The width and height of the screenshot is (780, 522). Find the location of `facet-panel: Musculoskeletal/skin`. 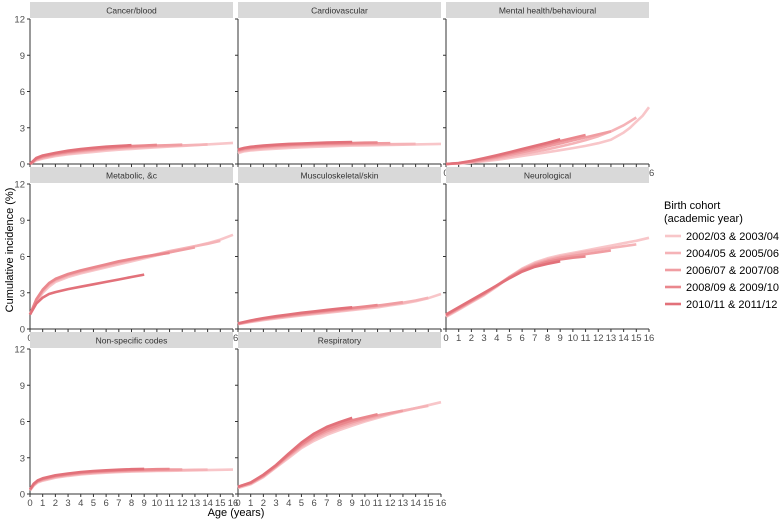

facet-panel: Musculoskeletal/skin is located at coordinates (338, 249).